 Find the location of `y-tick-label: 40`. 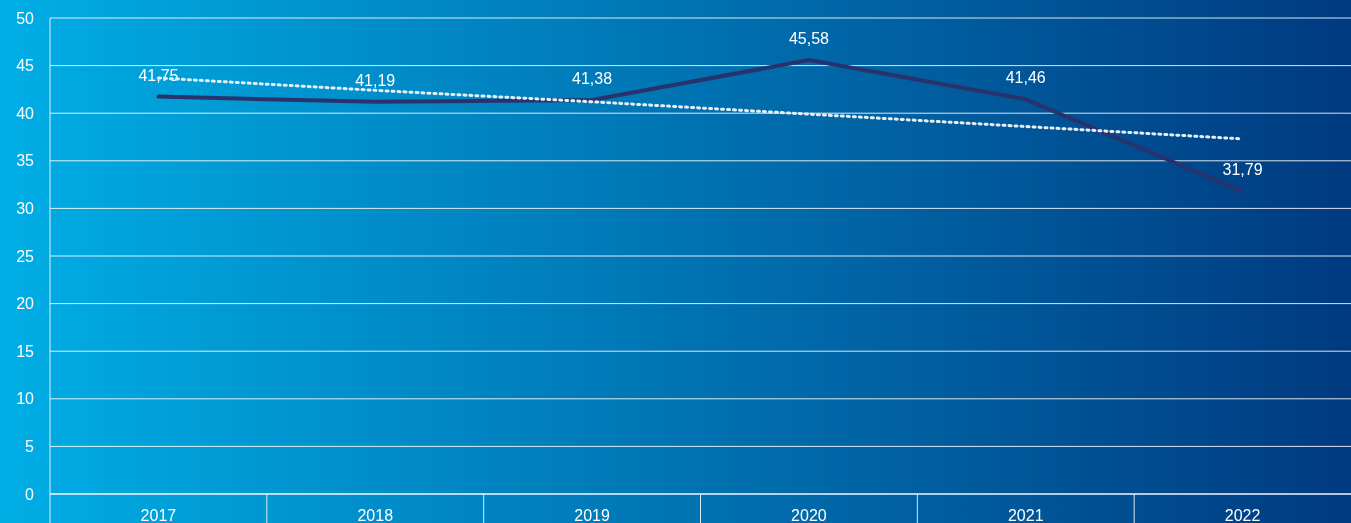

y-tick-label: 40 is located at coordinates (25, 113).